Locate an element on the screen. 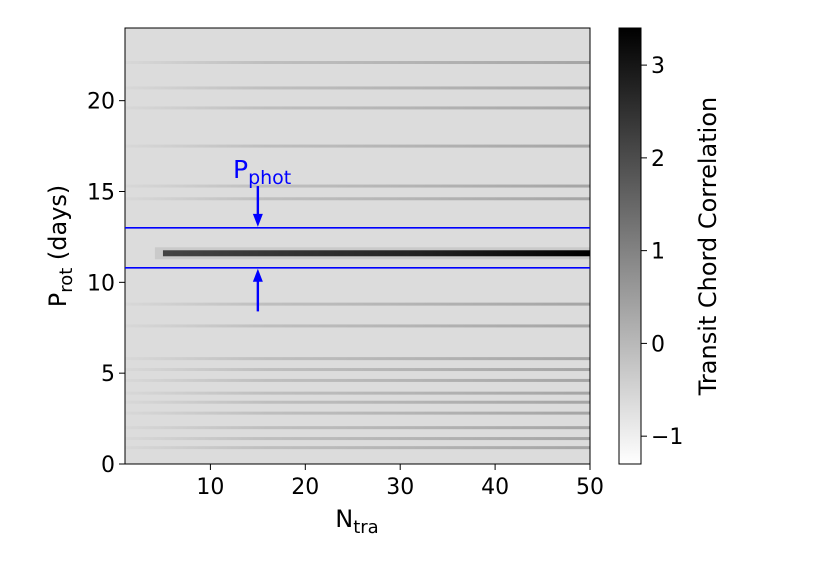 Image resolution: width=830 pixels, height=581 pixels. x-axis-label: Ntra is located at coordinates (356, 521).